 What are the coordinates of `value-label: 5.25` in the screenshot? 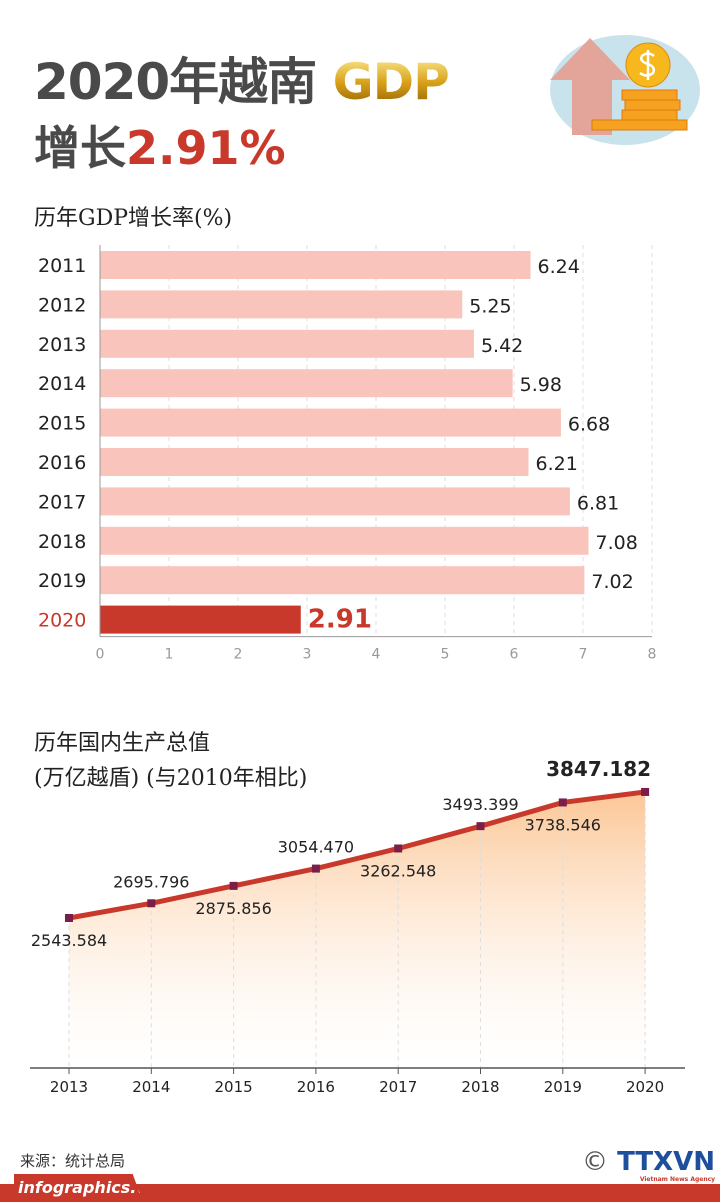 It's located at (490, 306).